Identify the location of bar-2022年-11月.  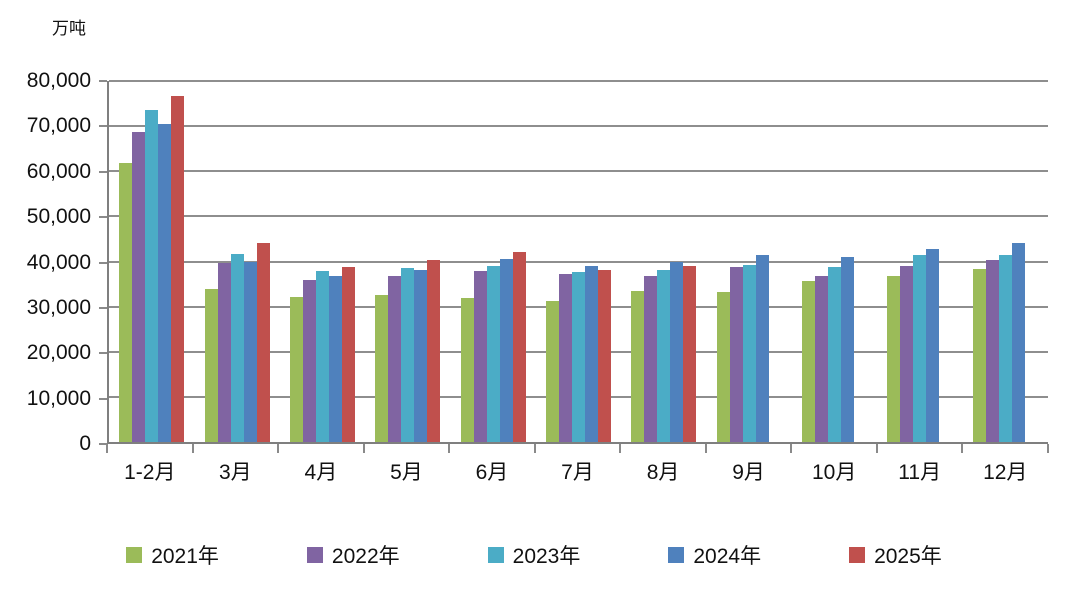
(907, 354).